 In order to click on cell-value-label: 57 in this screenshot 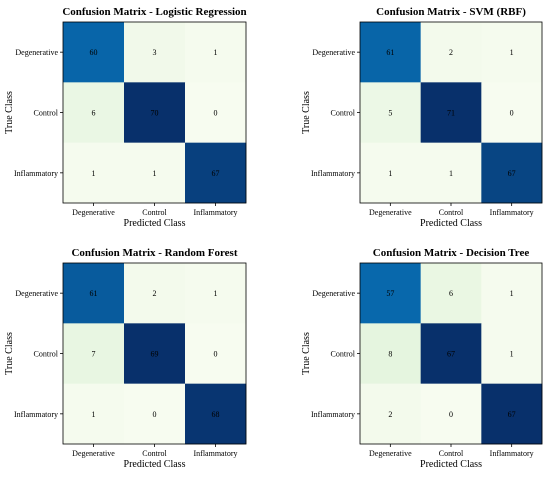, I will do `click(390, 293)`.